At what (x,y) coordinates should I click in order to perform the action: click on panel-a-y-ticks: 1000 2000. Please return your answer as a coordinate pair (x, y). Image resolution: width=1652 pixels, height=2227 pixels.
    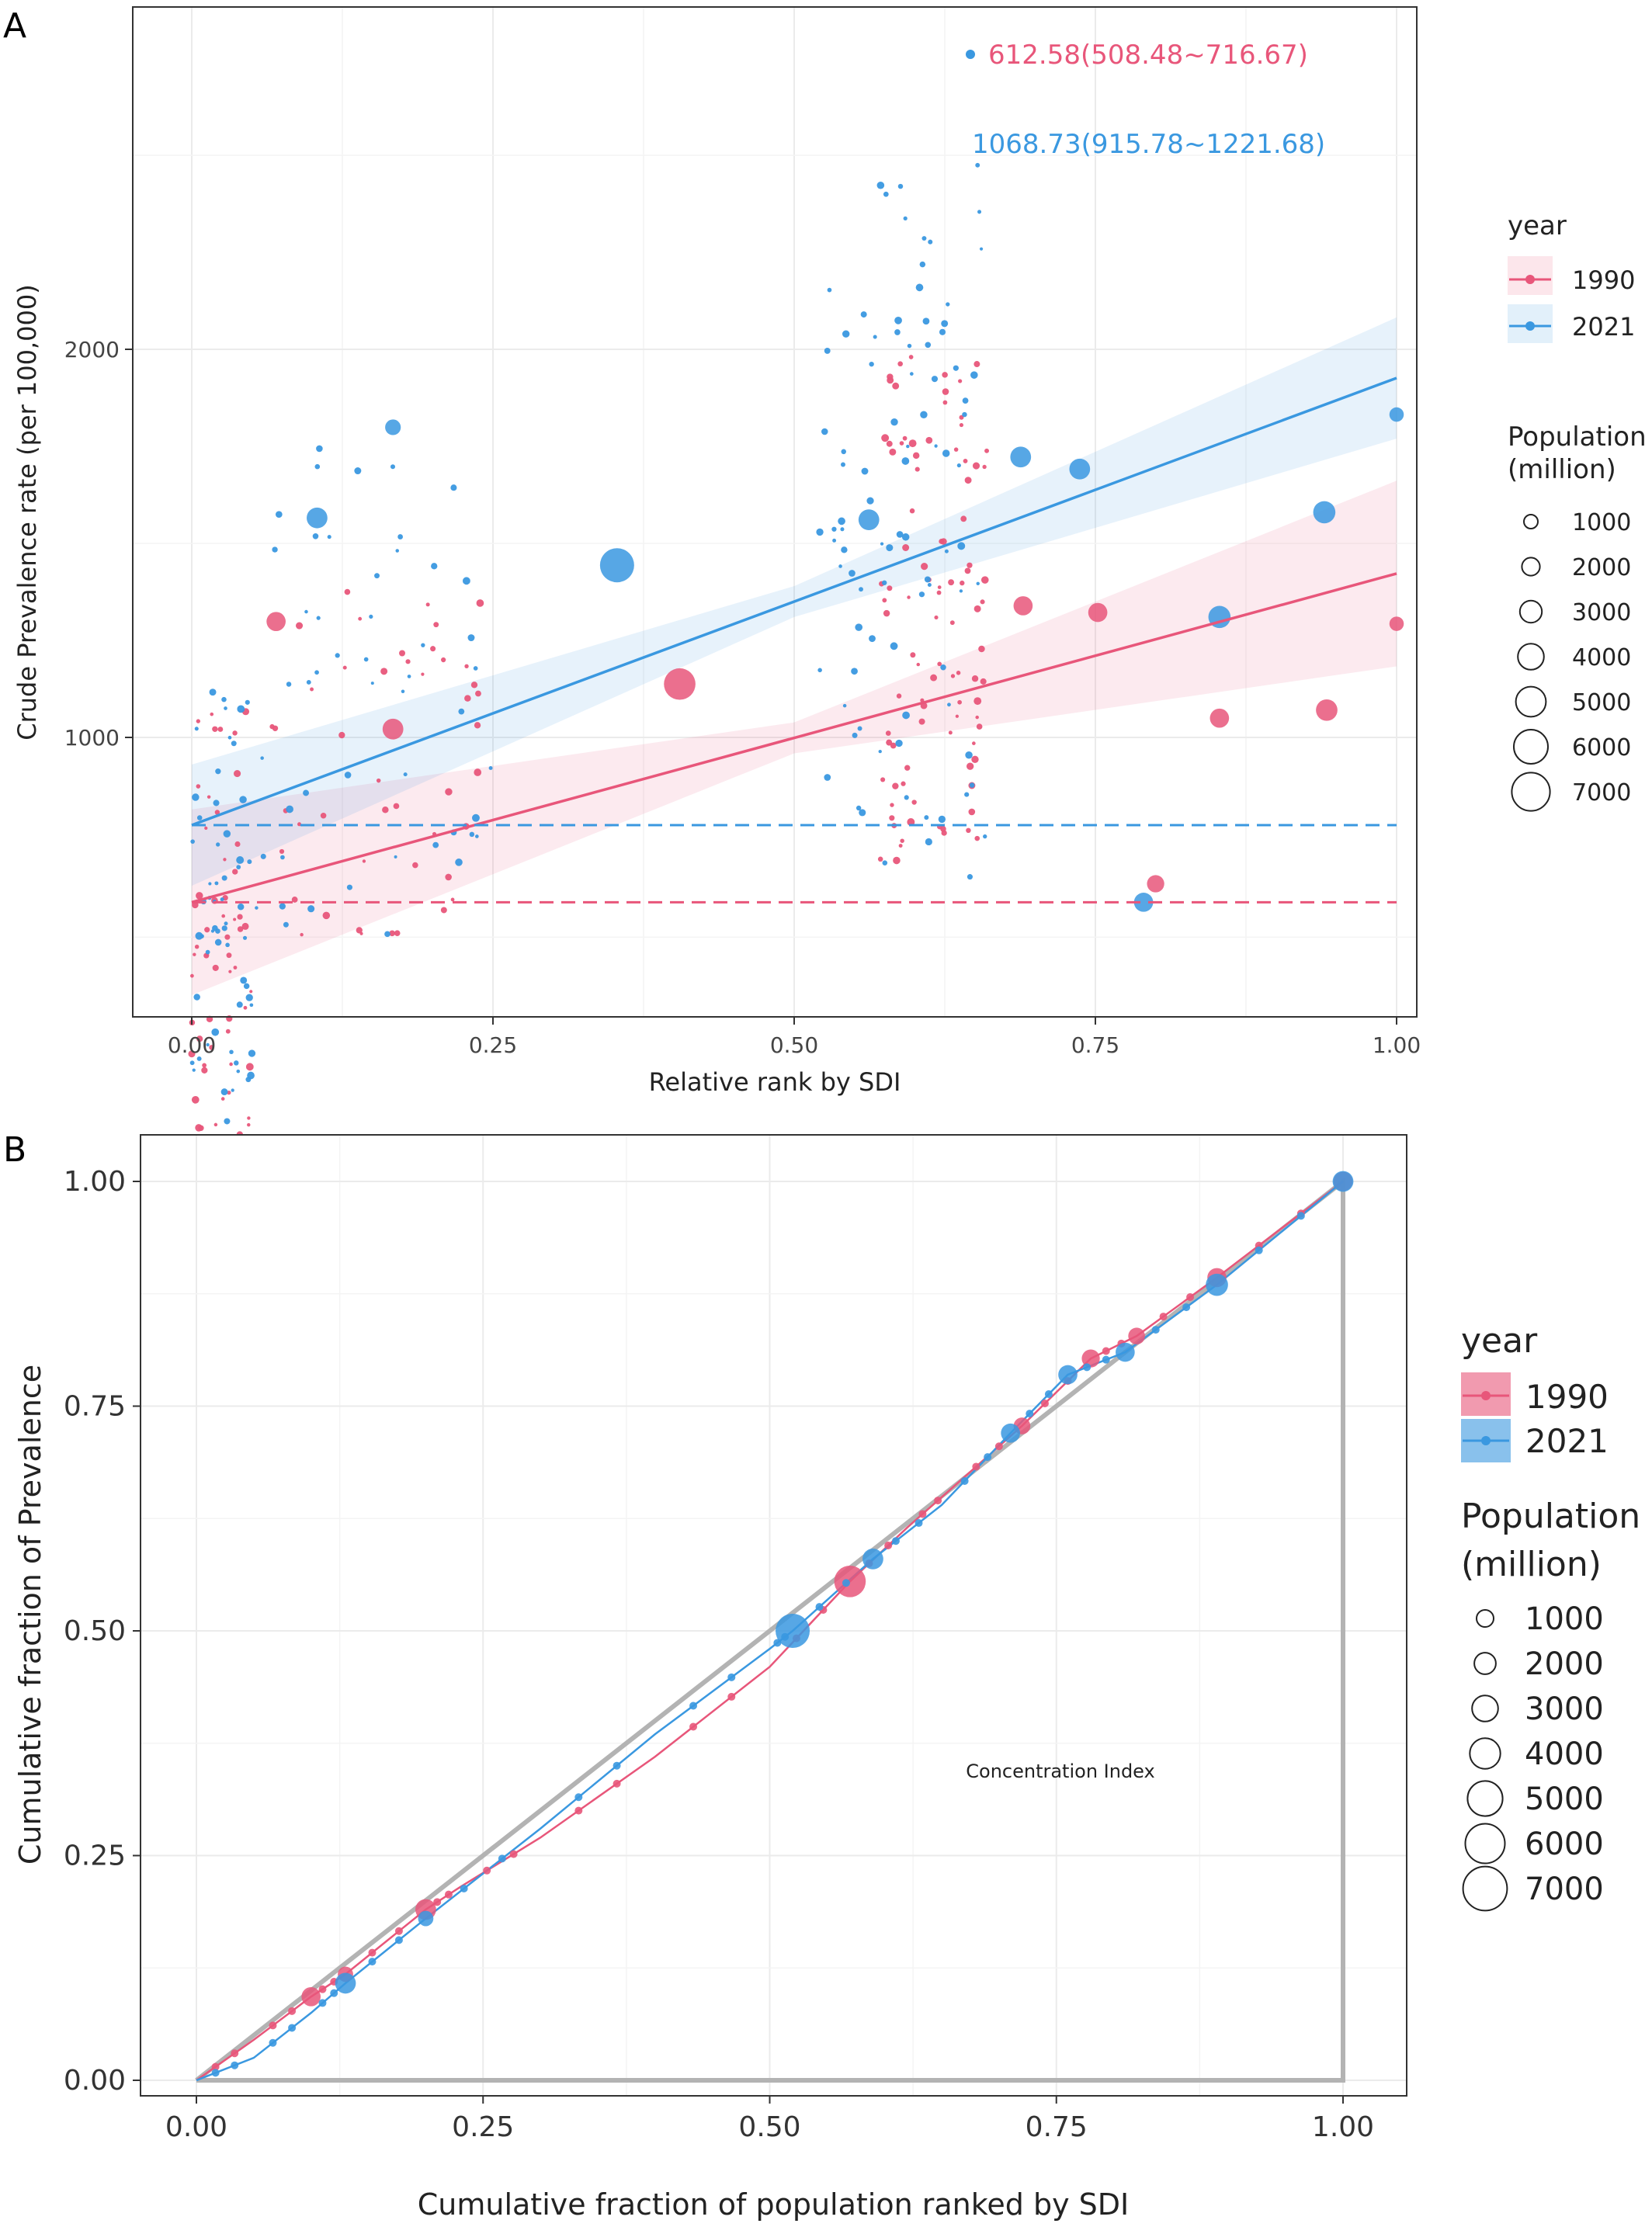
    Looking at the image, I should click on (98, 544).